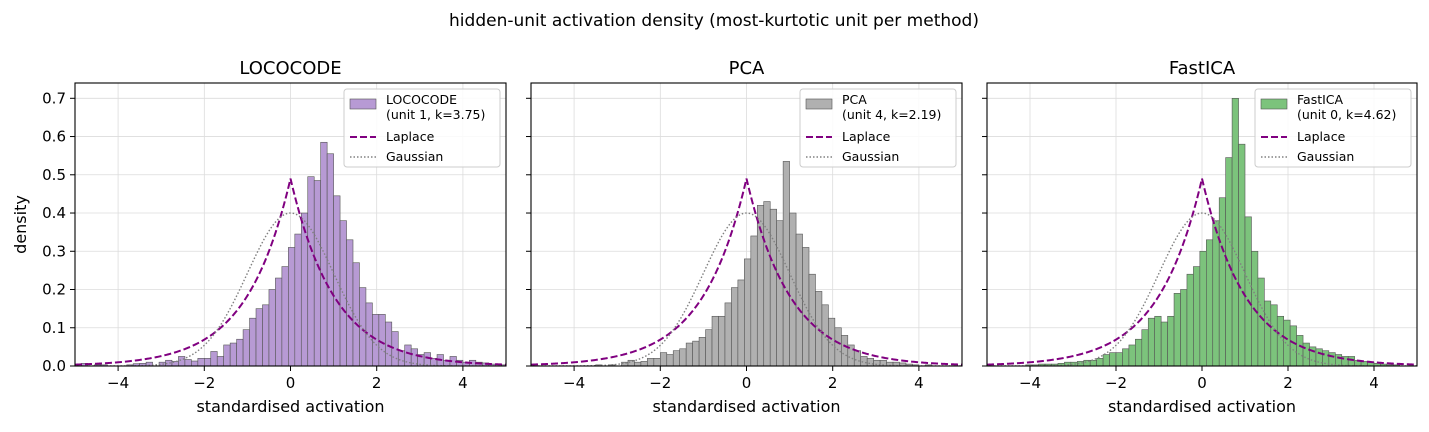 This screenshot has width=1429, height=432. What do you see at coordinates (878, 128) in the screenshot?
I see `legend: PCA(unit 4, k=2.19) Laplace Gaussian` at bounding box center [878, 128].